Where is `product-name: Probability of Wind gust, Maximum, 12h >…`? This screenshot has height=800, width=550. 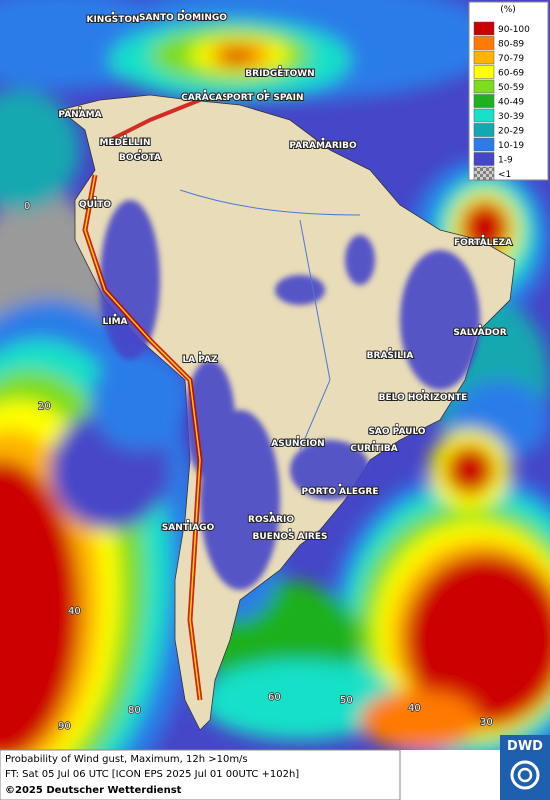
product-name: Probability of Wind gust, Maximum, 12h >… is located at coordinates (126, 759).